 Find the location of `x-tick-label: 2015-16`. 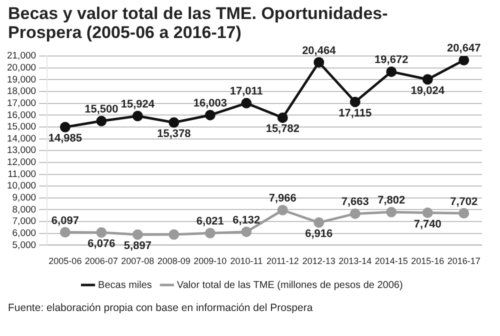

x-tick-label: 2015-16 is located at coordinates (427, 261).